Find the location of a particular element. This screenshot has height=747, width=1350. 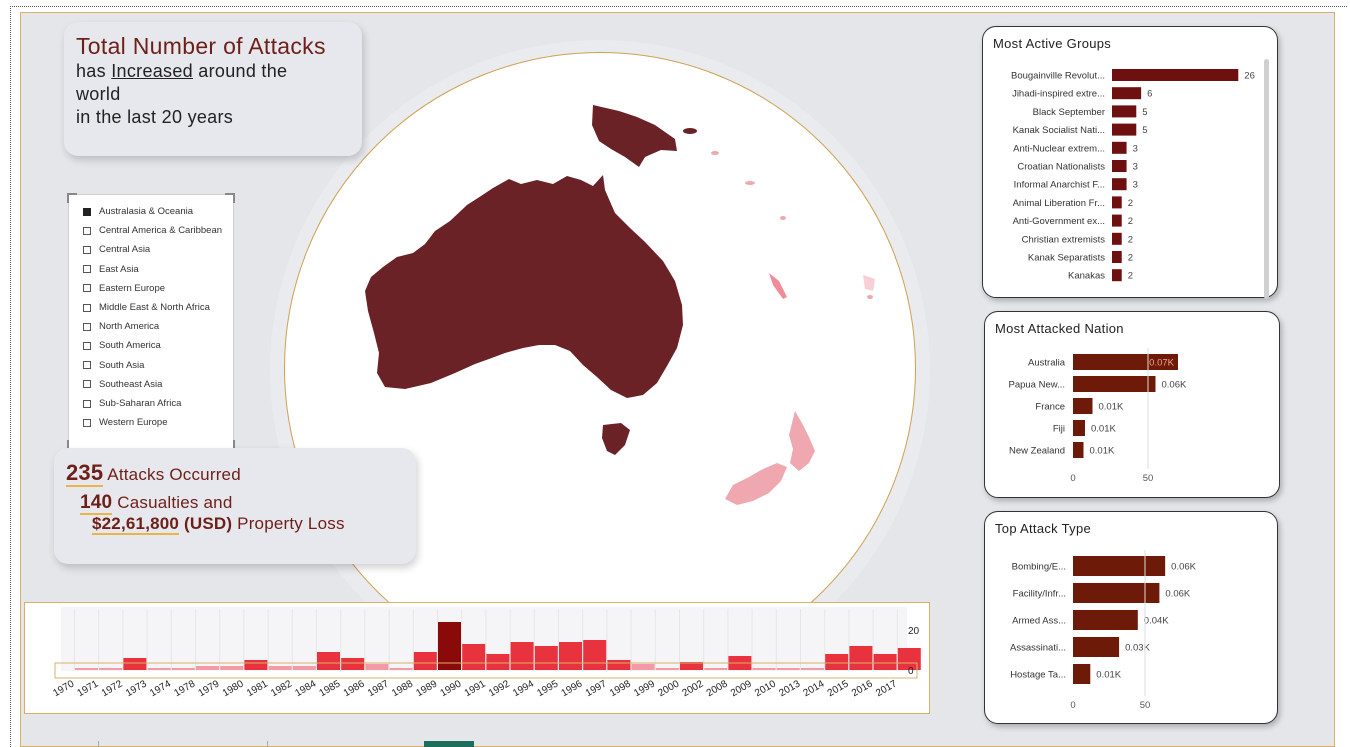

active-page-tab is located at coordinates (449, 744).